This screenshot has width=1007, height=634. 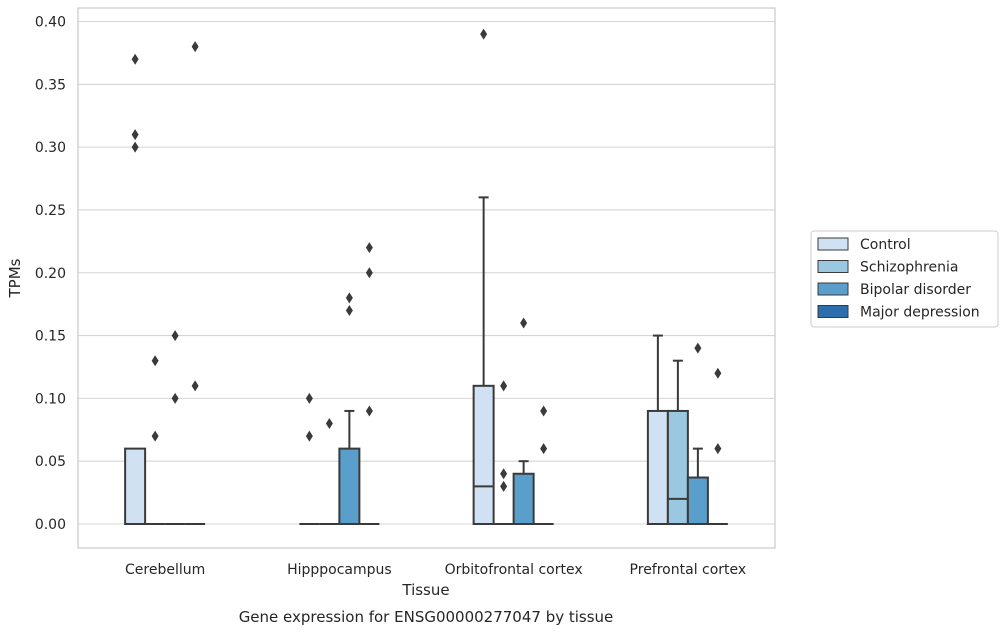 What do you see at coordinates (50, 399) in the screenshot?
I see `y-tick-label: 0.10` at bounding box center [50, 399].